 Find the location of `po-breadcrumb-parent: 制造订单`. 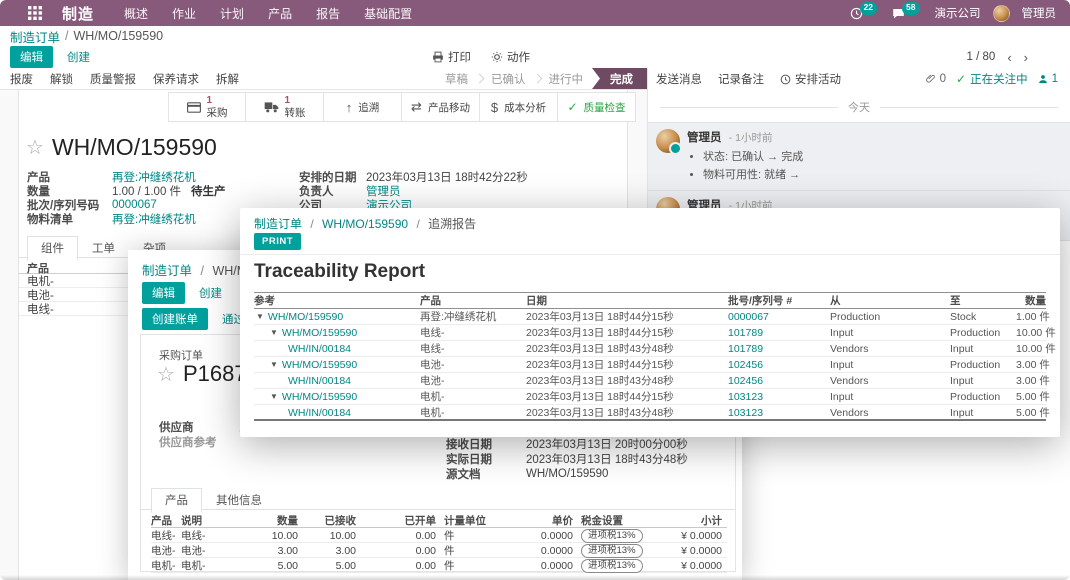

po-breadcrumb-parent: 制造订单 is located at coordinates (167, 271).